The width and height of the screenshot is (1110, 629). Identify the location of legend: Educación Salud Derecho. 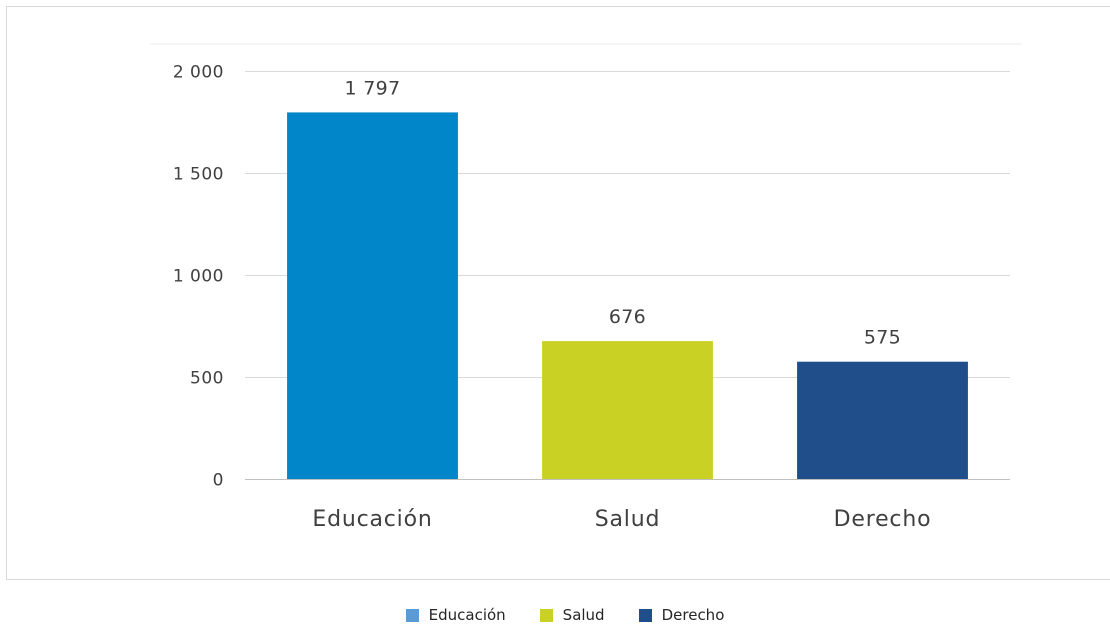
(560, 615).